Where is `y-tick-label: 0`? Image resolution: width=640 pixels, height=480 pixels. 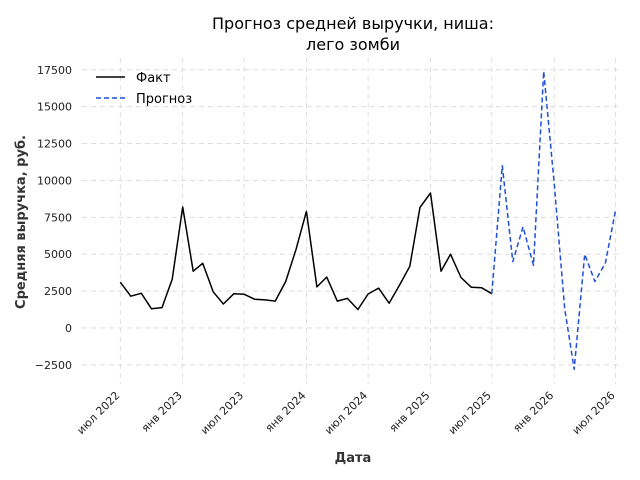 y-tick-label: 0 is located at coordinates (68, 328).